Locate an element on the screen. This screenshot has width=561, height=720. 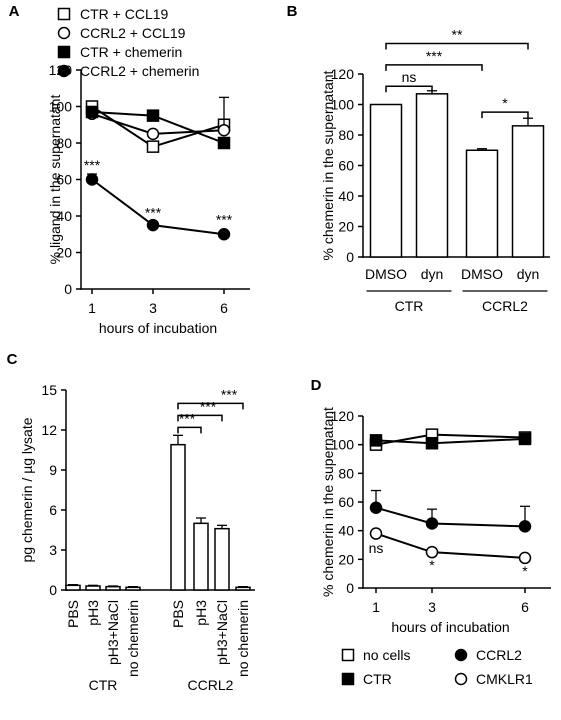
legend-label: CCRL2 + CCL19 is located at coordinates (133, 33).